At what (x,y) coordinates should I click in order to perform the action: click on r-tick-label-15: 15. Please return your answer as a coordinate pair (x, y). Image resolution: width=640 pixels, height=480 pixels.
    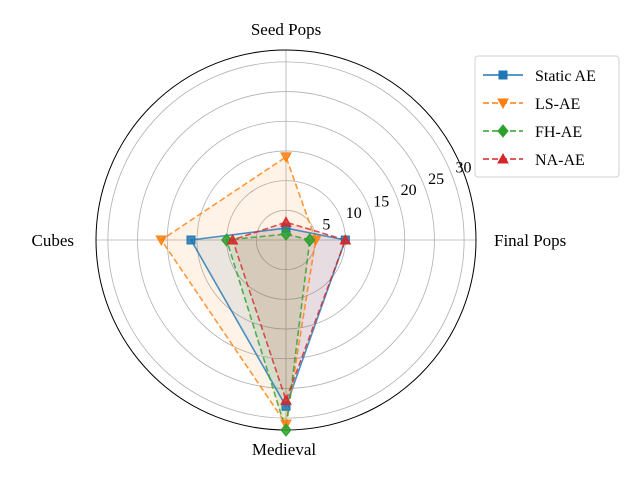
    Looking at the image, I should click on (381, 202).